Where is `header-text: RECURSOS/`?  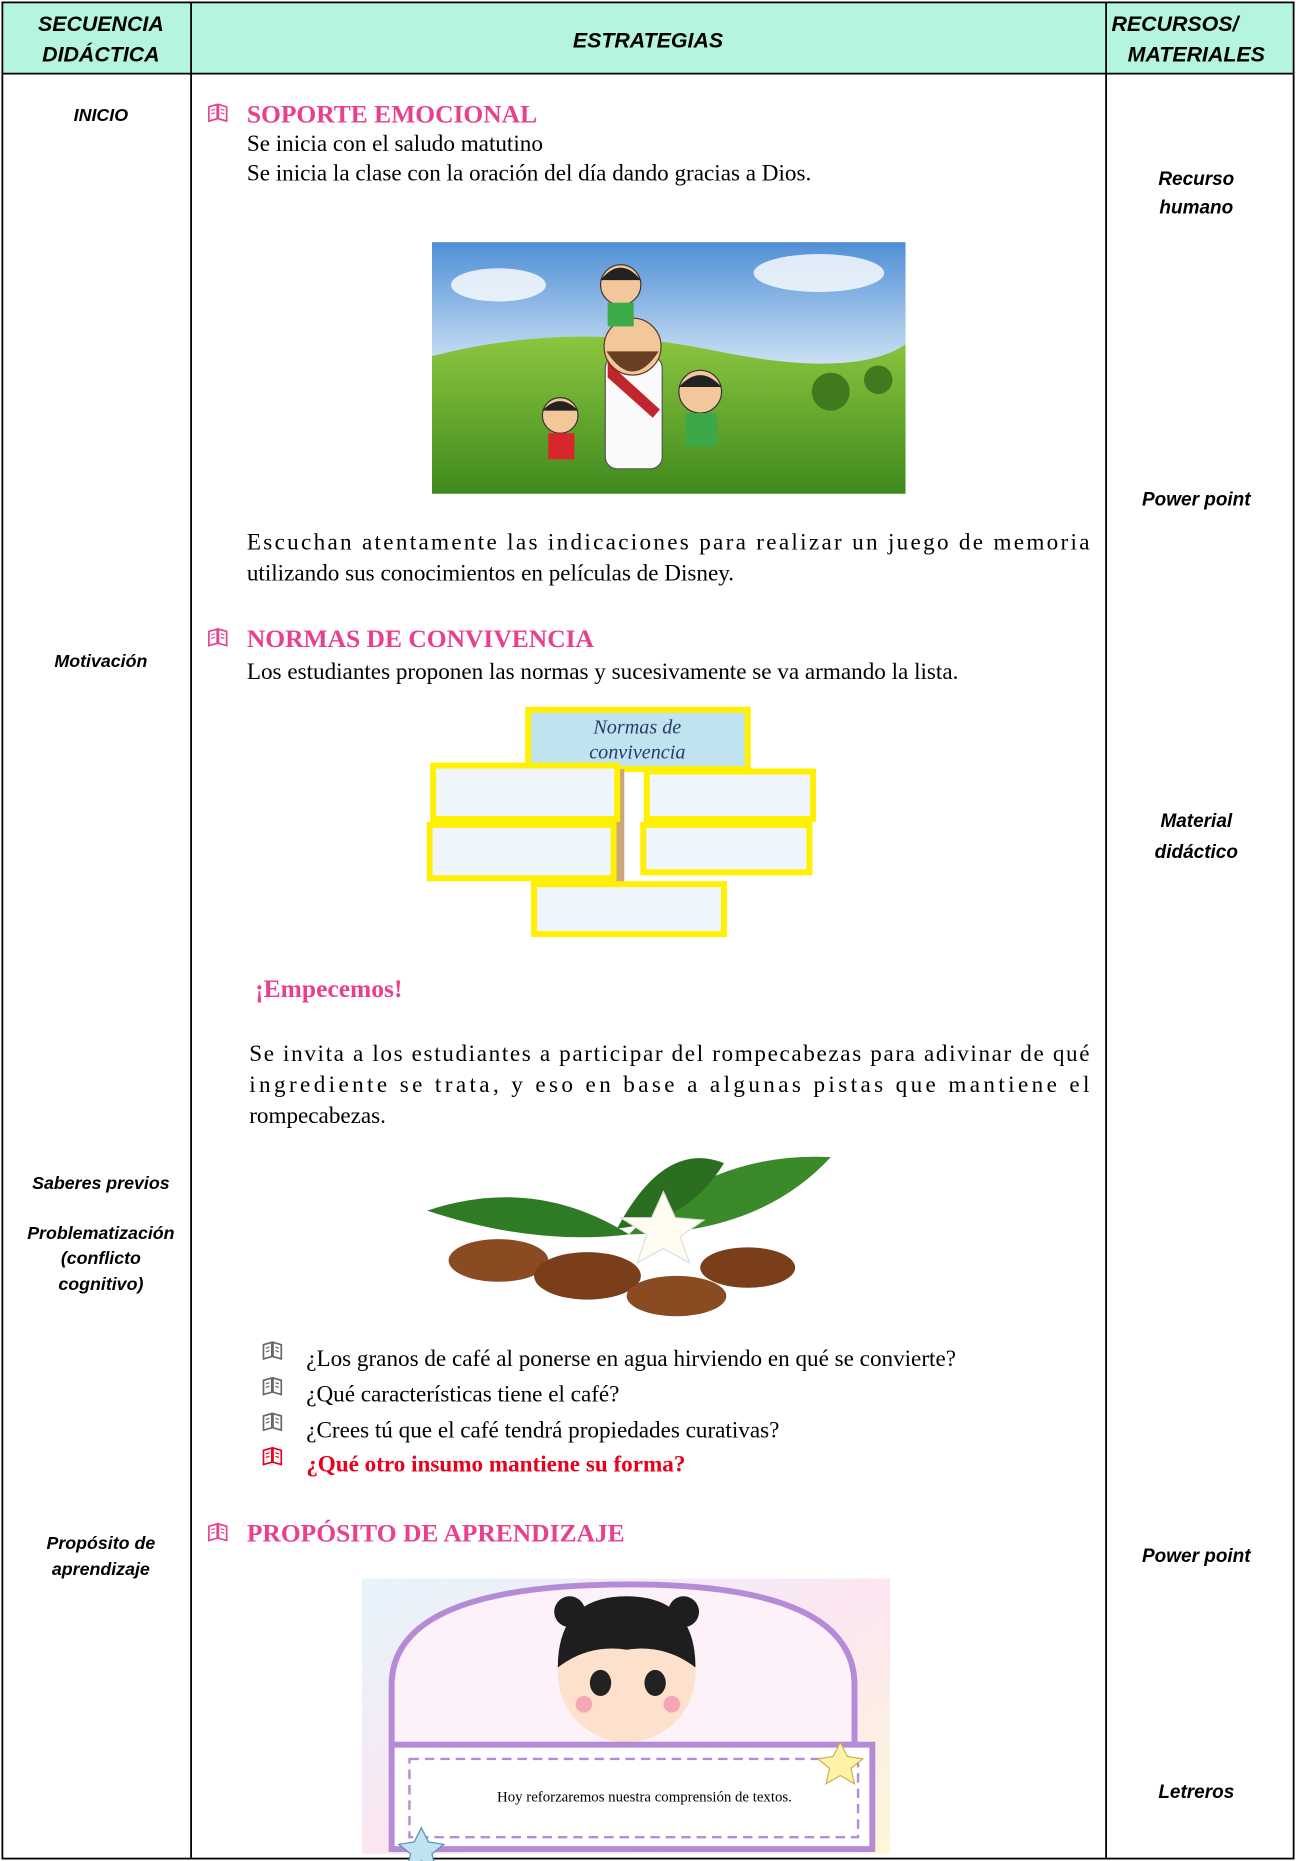
header-text: RECURSOS/ is located at coordinates (1175, 24).